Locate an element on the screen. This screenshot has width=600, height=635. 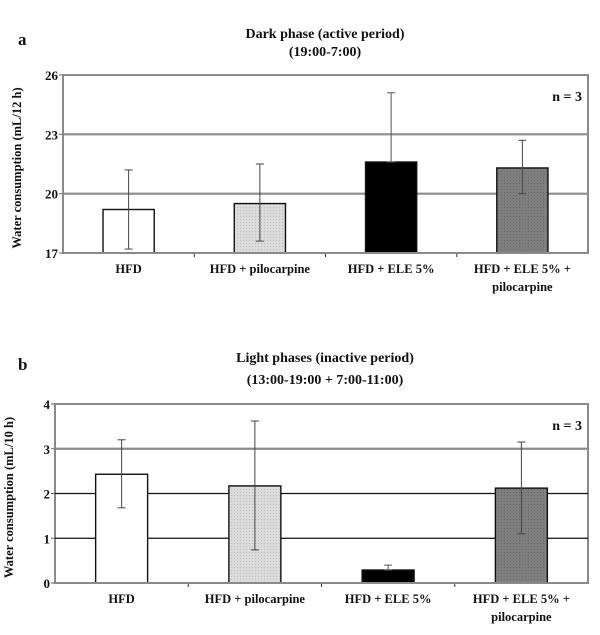
y-tick-label: 3 is located at coordinates (47, 449).